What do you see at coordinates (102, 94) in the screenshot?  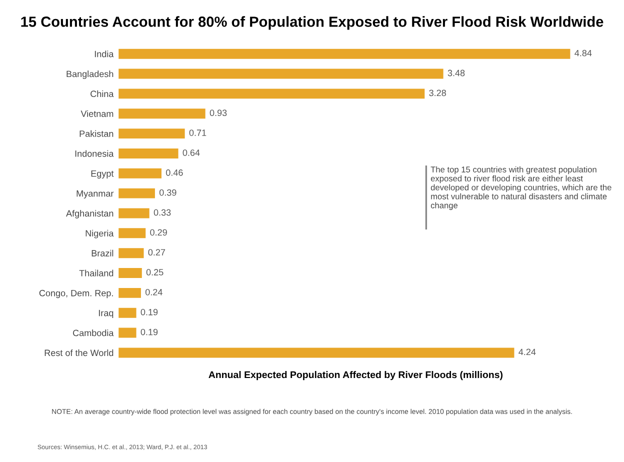 I see `y-tick-label: China` at bounding box center [102, 94].